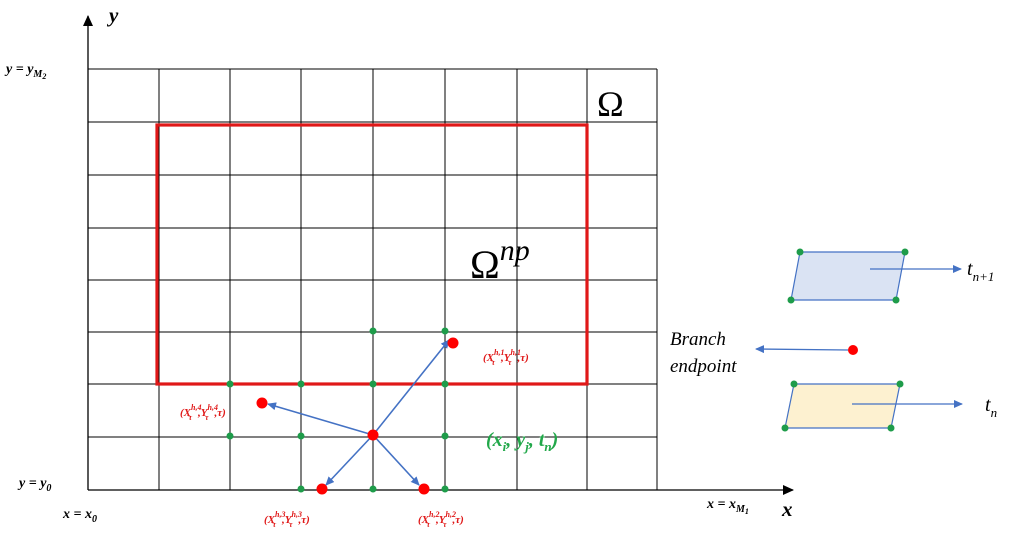 The height and width of the screenshot is (536, 1016). Describe the element at coordinates (322, 489) in the screenshot. I see `branch-endpoint-h3` at that location.